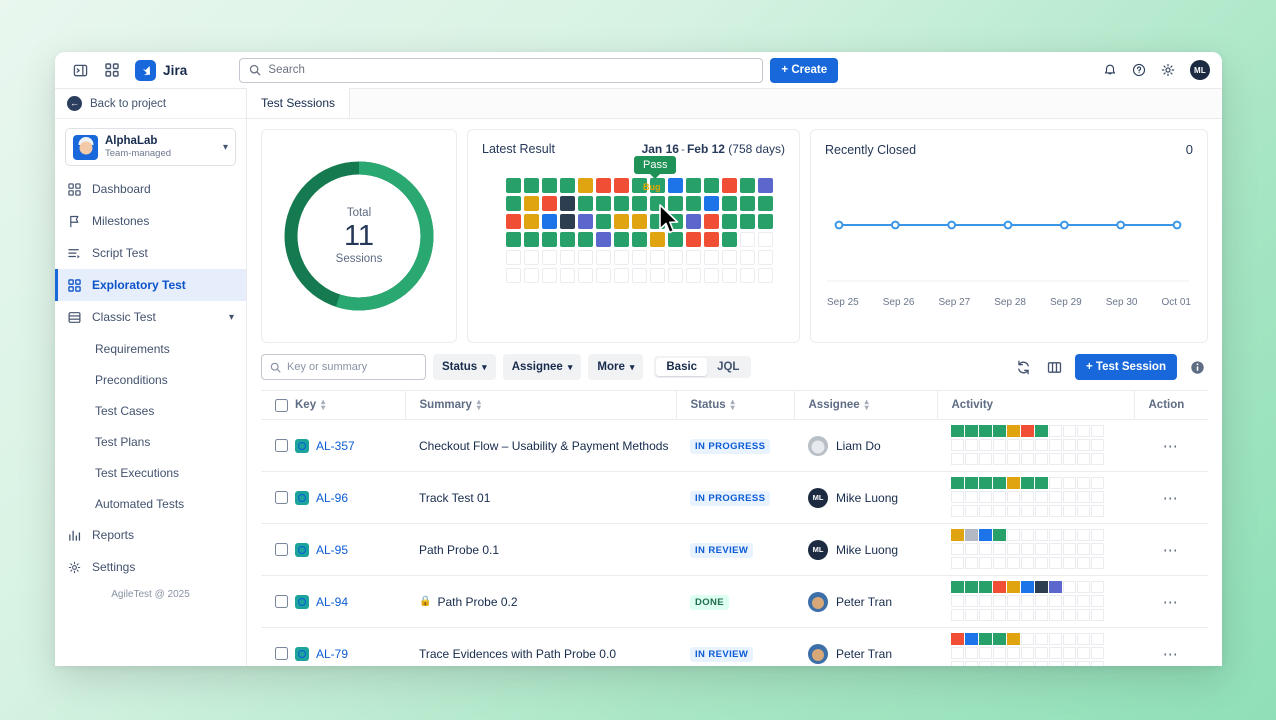 The width and height of the screenshot is (1276, 720). Describe the element at coordinates (1055, 367) in the screenshot. I see `columns-icon` at that location.